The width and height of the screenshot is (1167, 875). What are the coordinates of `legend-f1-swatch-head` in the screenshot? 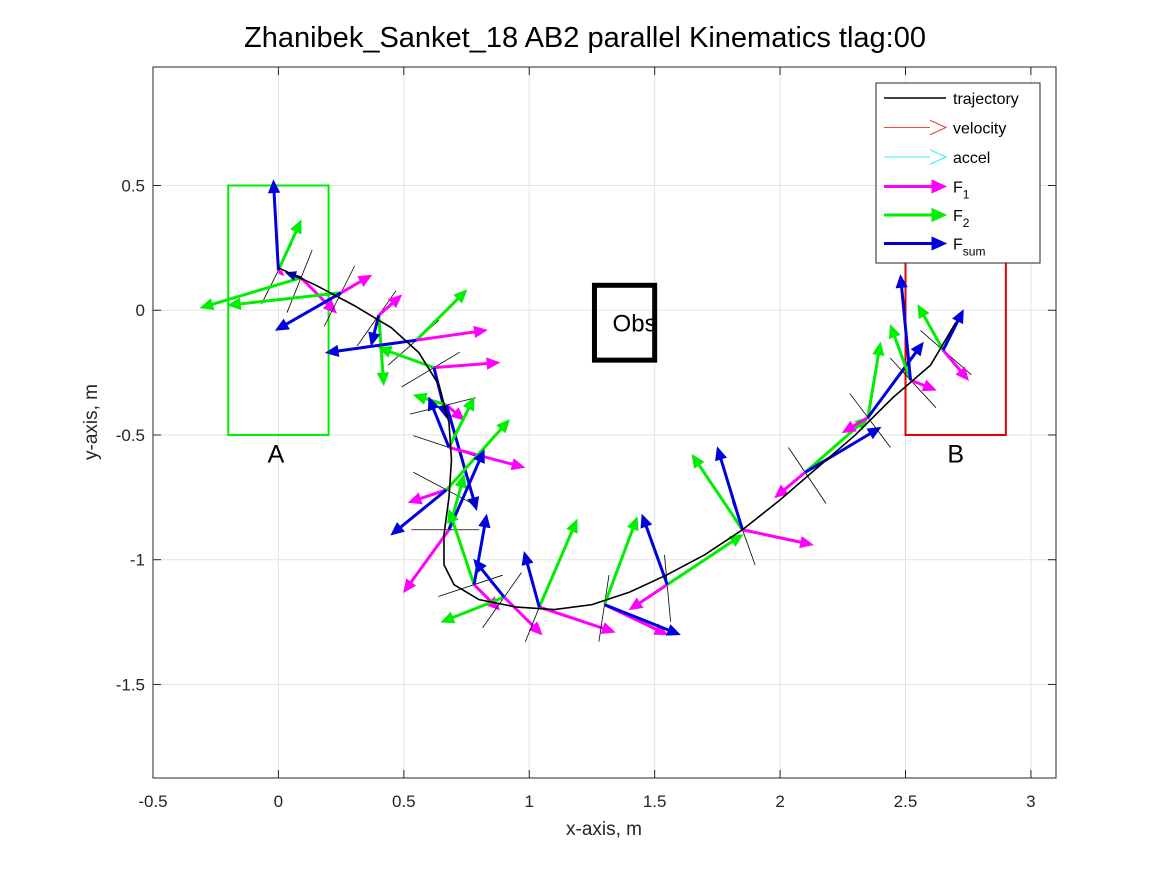 It's located at (939, 186).